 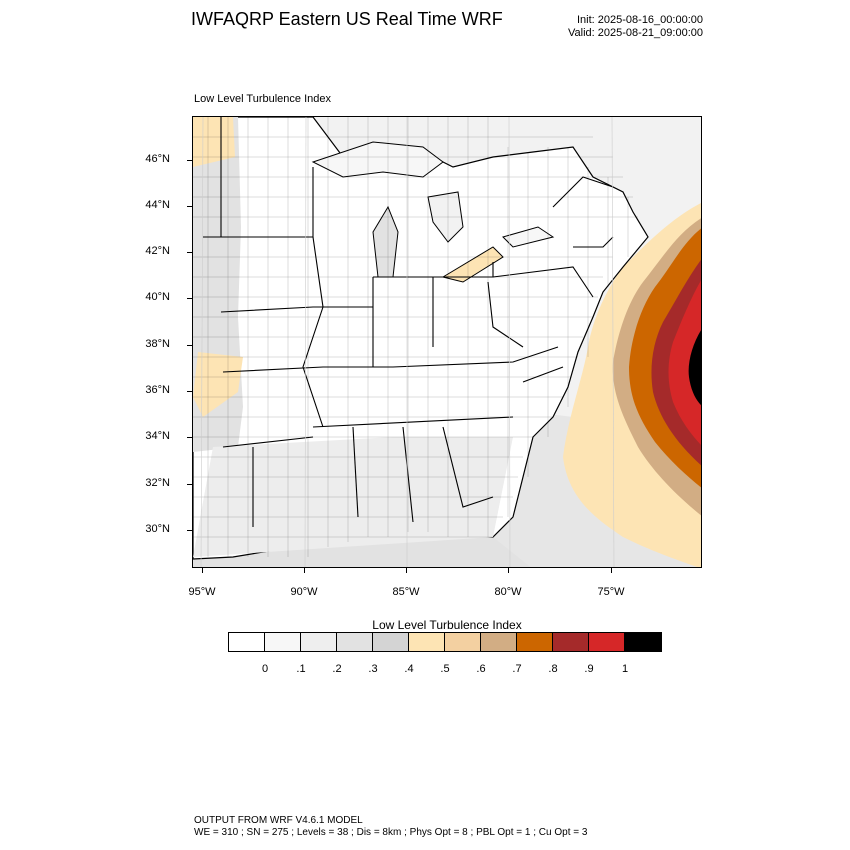 What do you see at coordinates (157, 251) in the screenshot?
I see `lat-label: 42°N` at bounding box center [157, 251].